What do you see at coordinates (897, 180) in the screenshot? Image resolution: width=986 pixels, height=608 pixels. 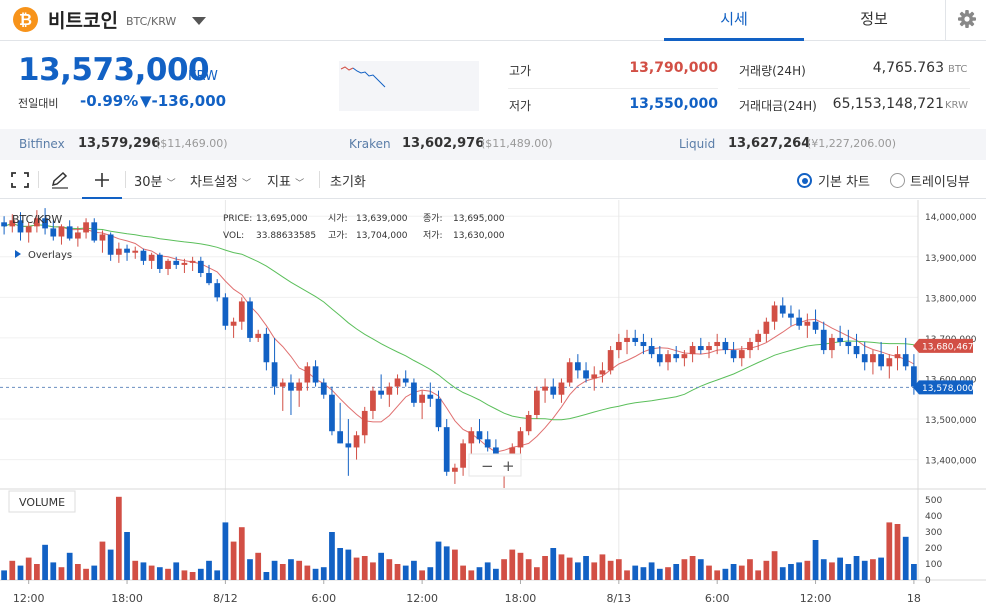 I see `tradingview-radio` at bounding box center [897, 180].